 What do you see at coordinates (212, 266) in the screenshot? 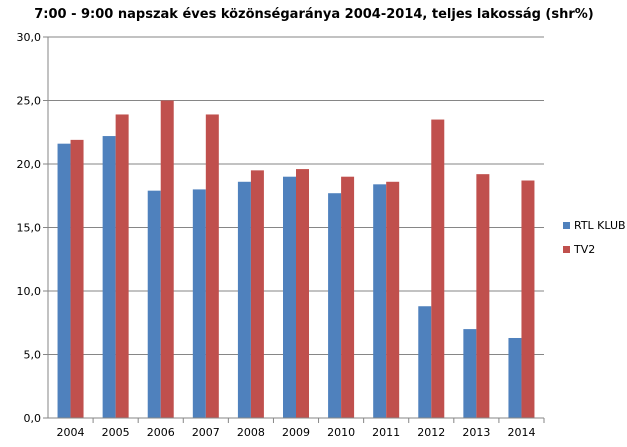
I see `bar-tv2-2007` at bounding box center [212, 266].